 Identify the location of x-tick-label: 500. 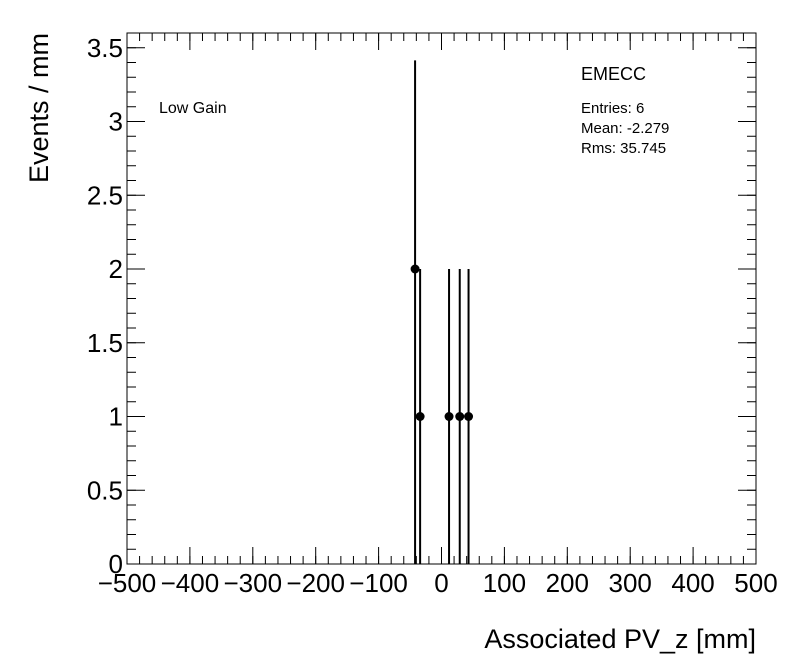
(755, 583).